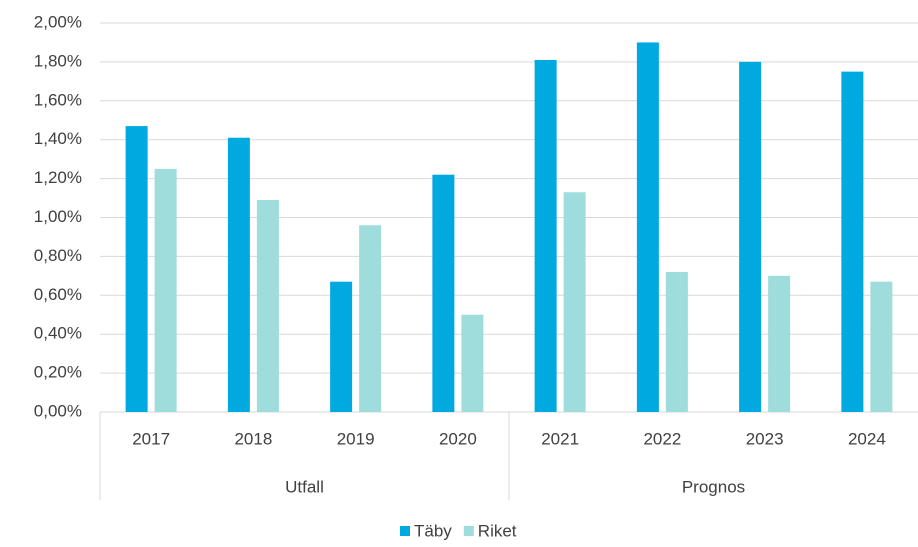  Describe the element at coordinates (458, 438) in the screenshot. I see `x-tick-label: 2020` at that location.